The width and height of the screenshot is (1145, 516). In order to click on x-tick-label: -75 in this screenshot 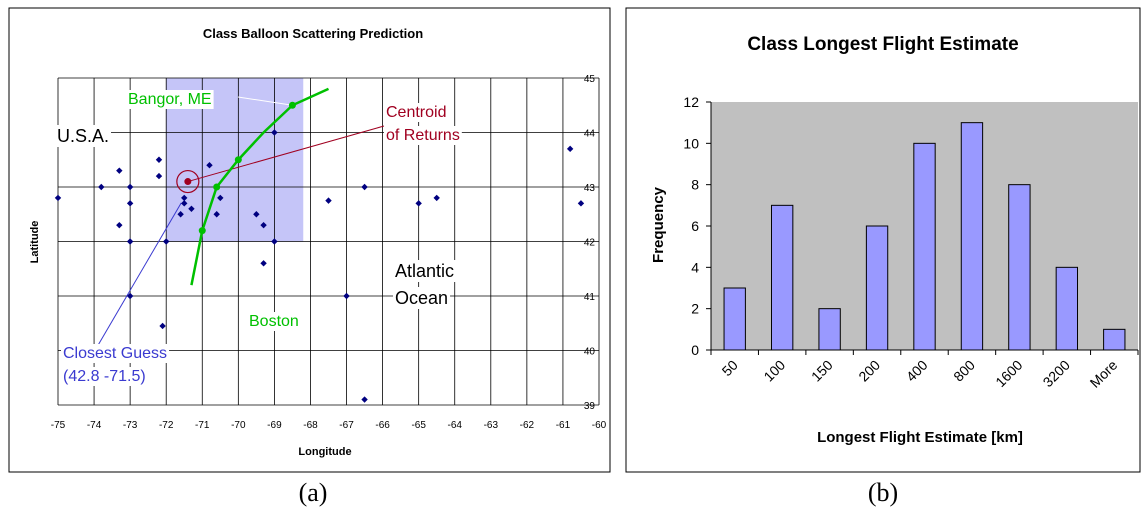, I will do `click(58, 425)`.